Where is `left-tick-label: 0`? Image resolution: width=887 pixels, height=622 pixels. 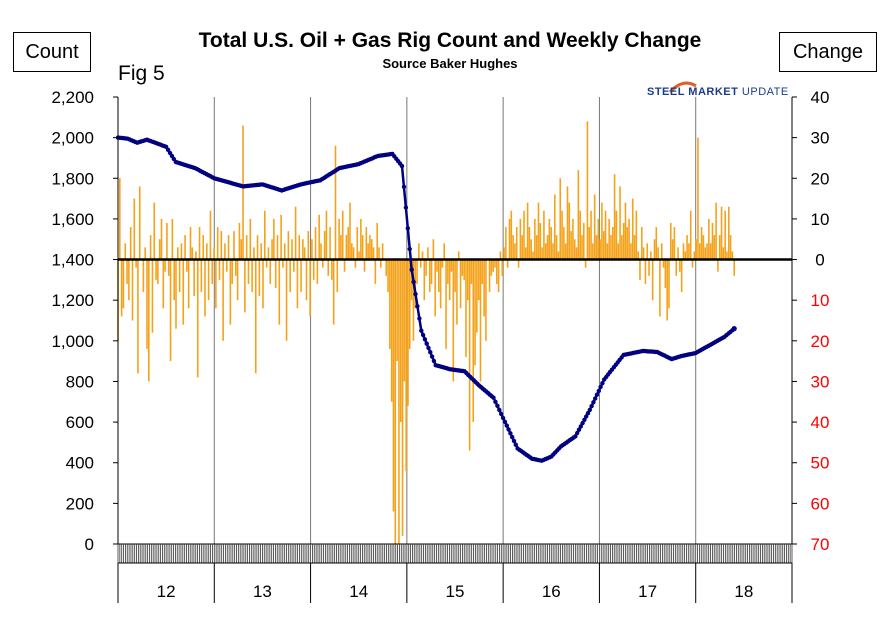 left-tick-label: 0 is located at coordinates (89, 544).